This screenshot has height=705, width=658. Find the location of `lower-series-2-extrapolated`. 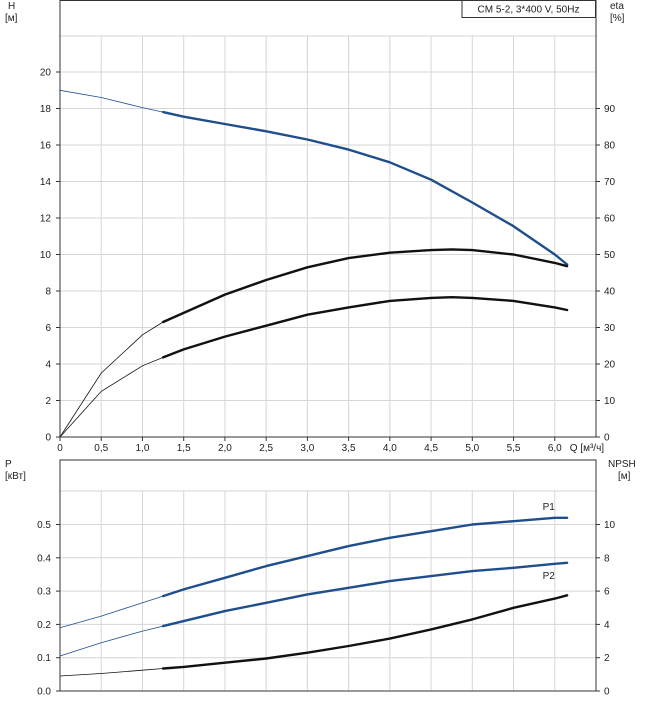

lower-series-2-extrapolated is located at coordinates (111, 672).